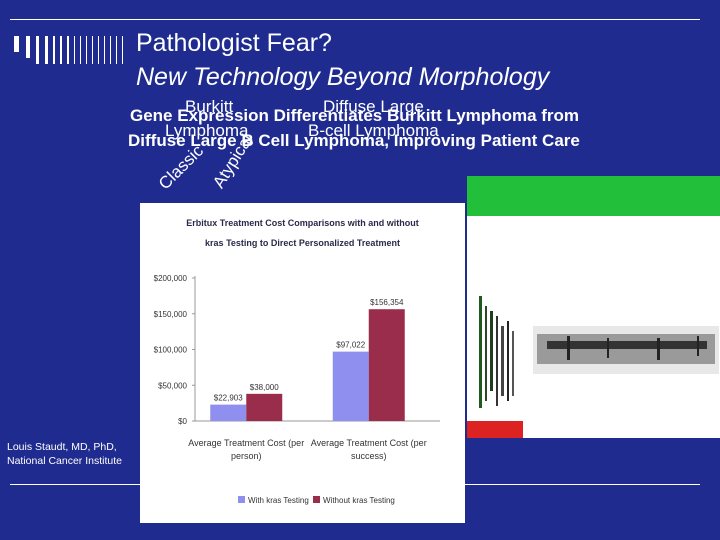 Image resolution: width=720 pixels, height=540 pixels. Describe the element at coordinates (373, 130) in the screenshot. I see `label-b-cell-lymphoma: B-cell Lymphoma` at that location.